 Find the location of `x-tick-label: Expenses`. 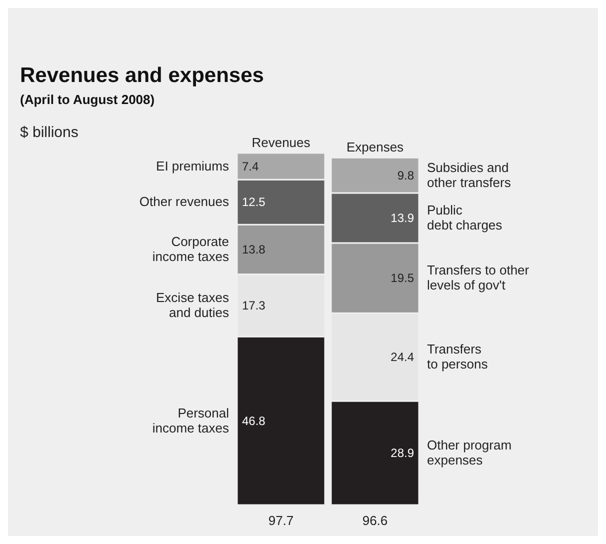

x-tick-label: Expenses is located at coordinates (375, 147).